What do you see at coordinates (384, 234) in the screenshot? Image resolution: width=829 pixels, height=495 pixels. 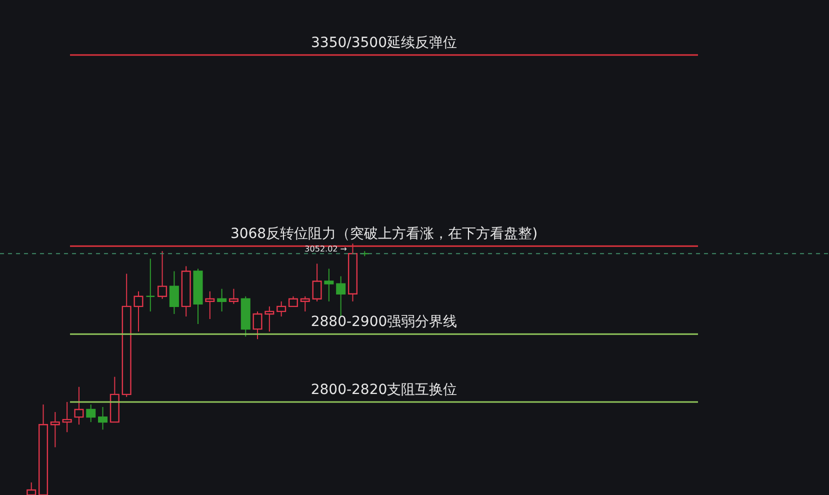 I see `ref-line-label: 3068反转位阻力（突破上方看涨，在下方看盘整)` at bounding box center [384, 234].